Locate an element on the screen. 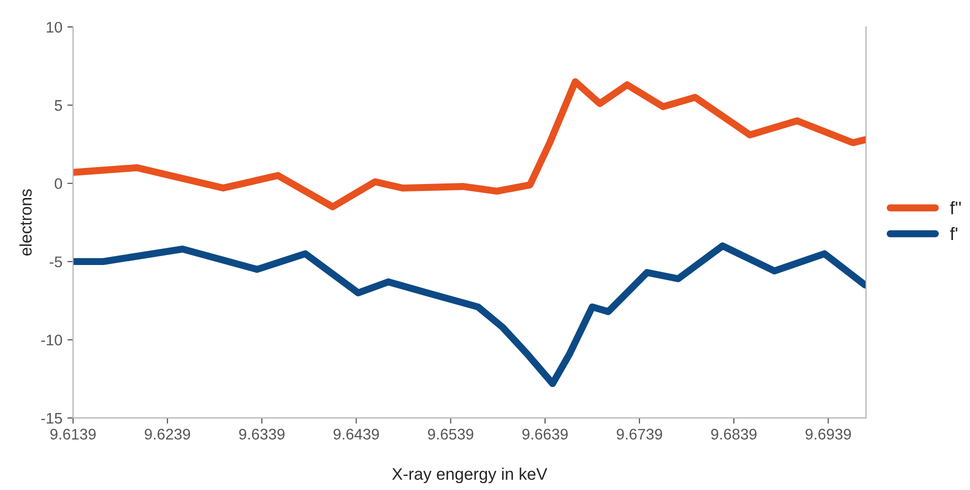 This screenshot has width=970, height=490. y-tick-label: -5 is located at coordinates (56, 262).